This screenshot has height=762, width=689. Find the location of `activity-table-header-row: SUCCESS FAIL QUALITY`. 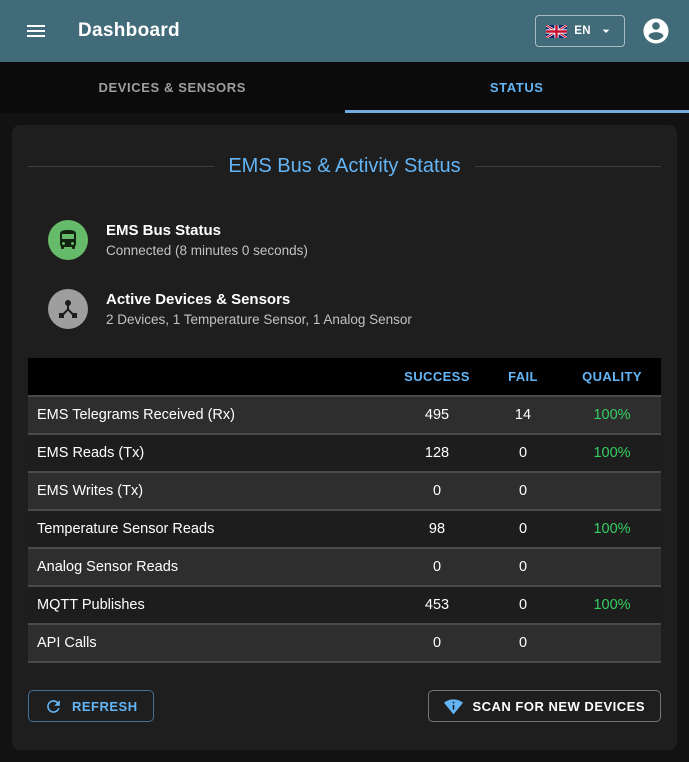

activity-table-header-row: SUCCESS FAIL QUALITY is located at coordinates (344, 377).